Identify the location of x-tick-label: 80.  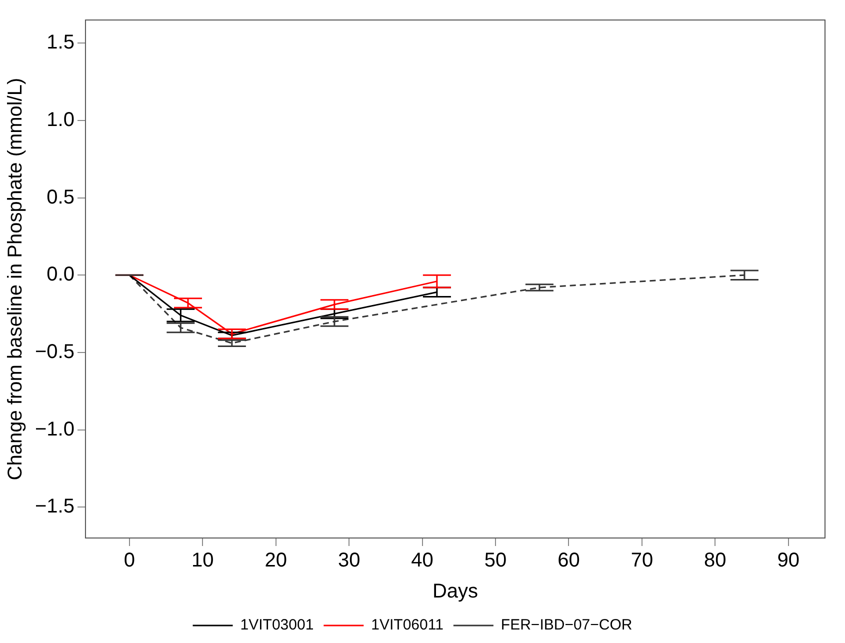
(715, 561).